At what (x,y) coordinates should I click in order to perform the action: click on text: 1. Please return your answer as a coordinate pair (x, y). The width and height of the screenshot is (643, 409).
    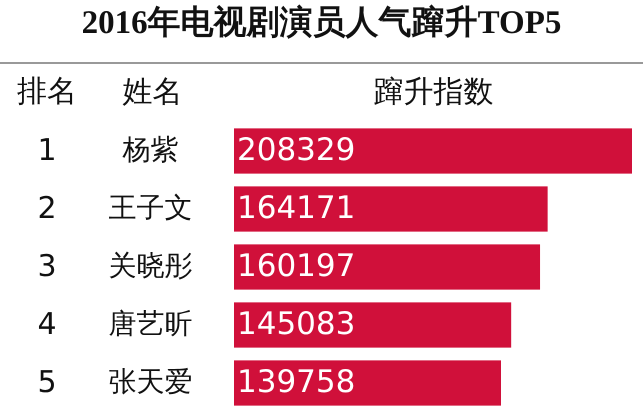
    Looking at the image, I should click on (47, 150).